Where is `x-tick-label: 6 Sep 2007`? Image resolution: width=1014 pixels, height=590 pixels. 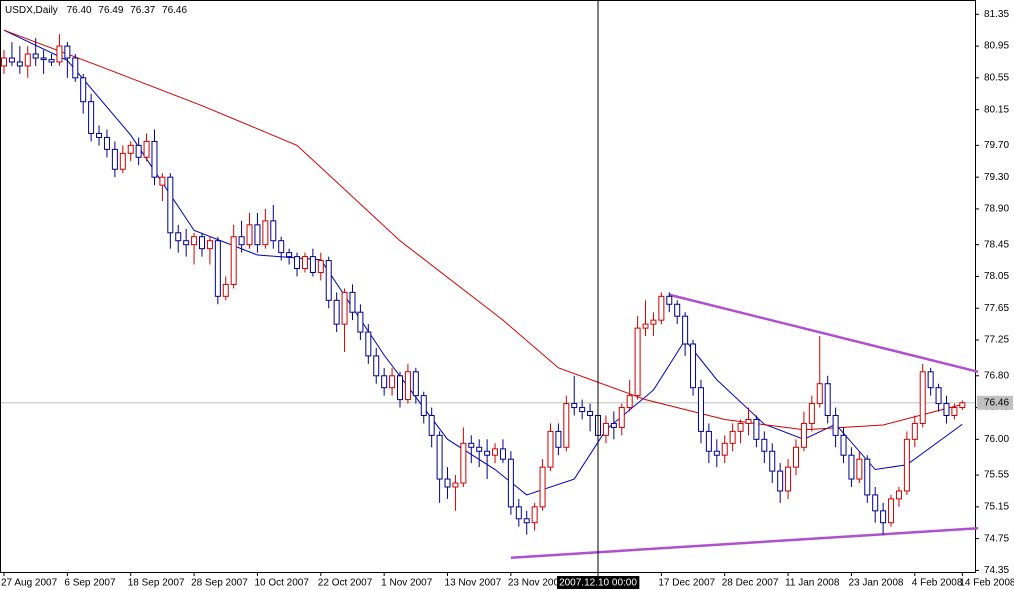
x-tick-label: 6 Sep 2007 is located at coordinates (90, 583).